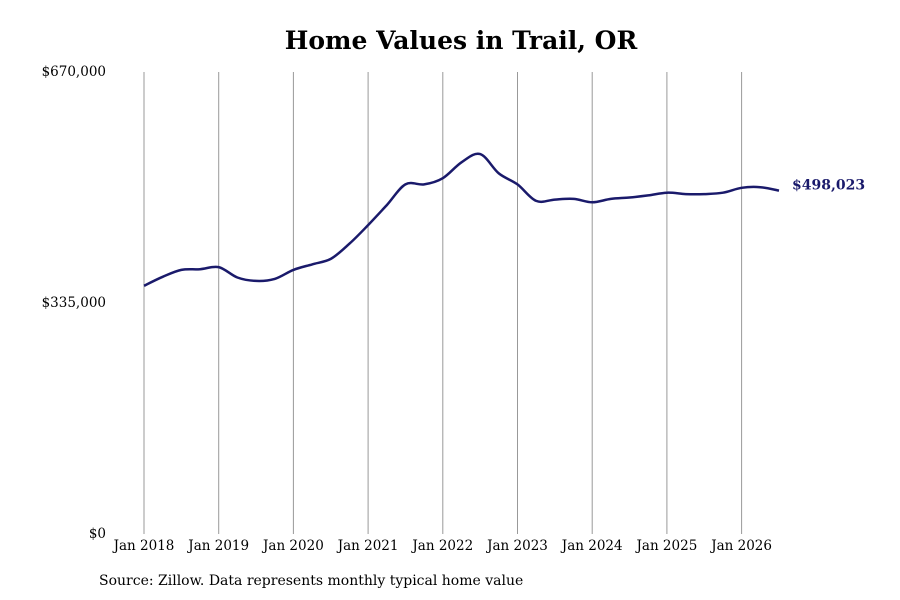 This screenshot has width=900, height=600. Describe the element at coordinates (591, 546) in the screenshot. I see `x-tick-label: Jan 2024` at that location.